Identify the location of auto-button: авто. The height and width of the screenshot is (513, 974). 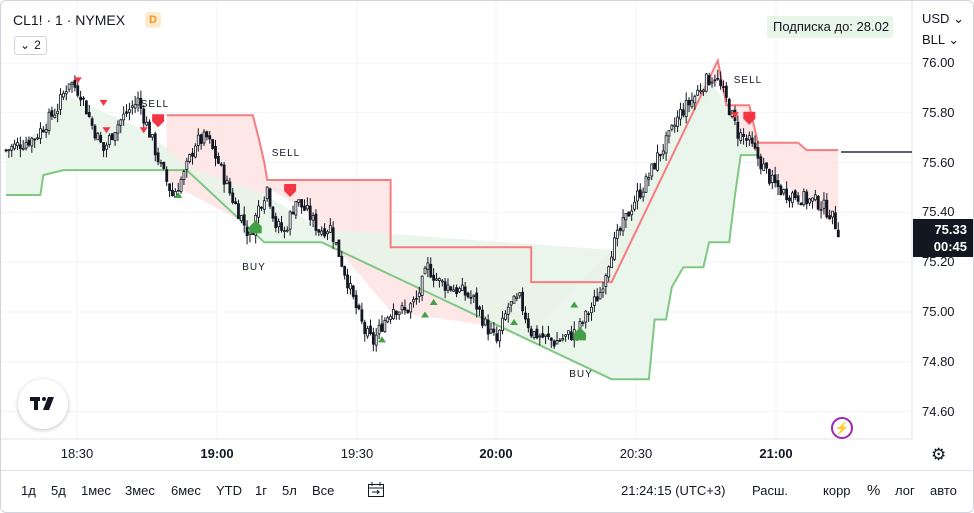
(943, 490).